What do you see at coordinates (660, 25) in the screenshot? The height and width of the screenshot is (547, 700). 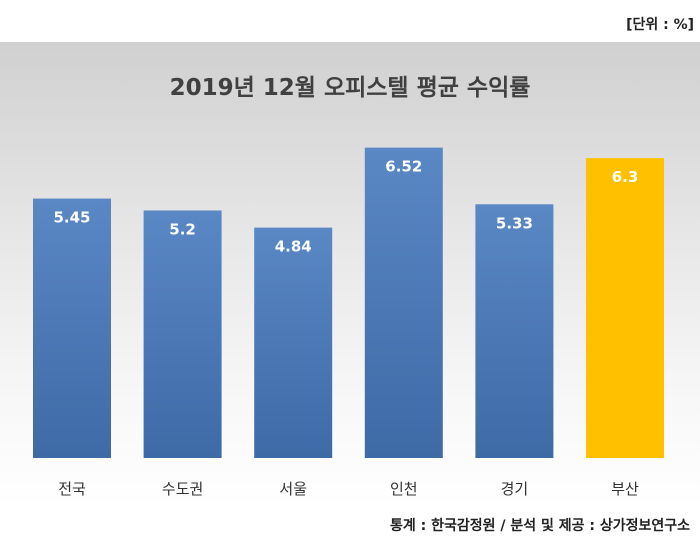 I see `unit-label: [단위 : %]` at bounding box center [660, 25].